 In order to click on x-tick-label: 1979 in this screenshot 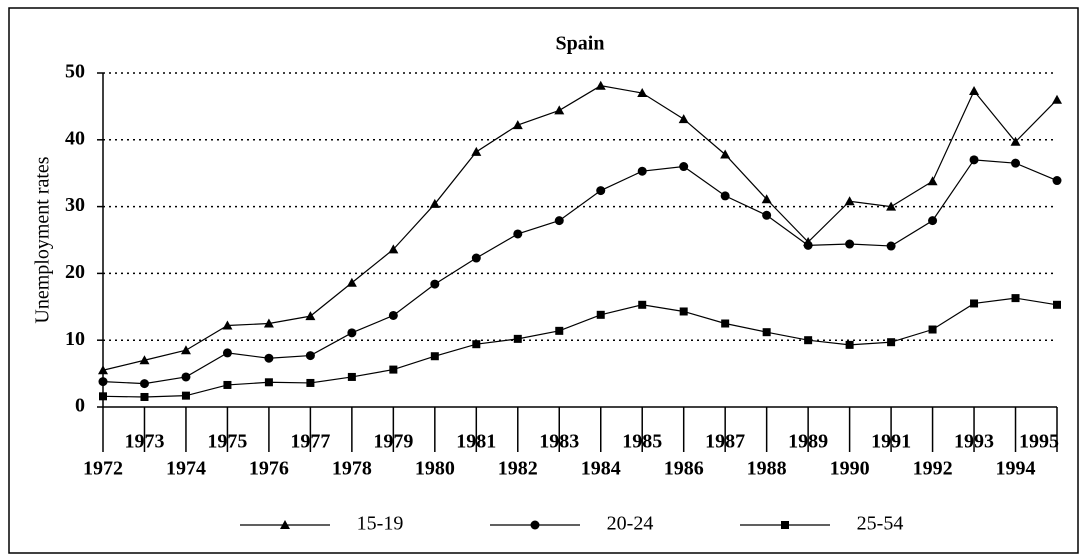, I will do `click(393, 442)`.